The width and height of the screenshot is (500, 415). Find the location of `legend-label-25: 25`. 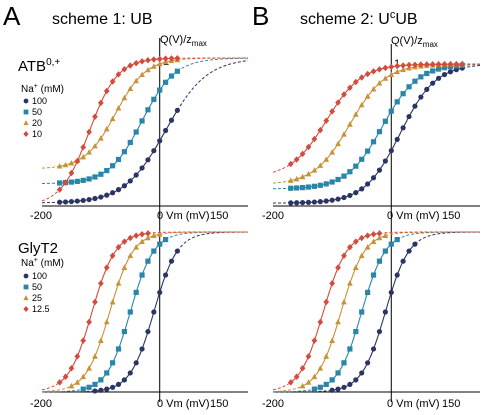

legend-label-25: 25 is located at coordinates (37, 298).